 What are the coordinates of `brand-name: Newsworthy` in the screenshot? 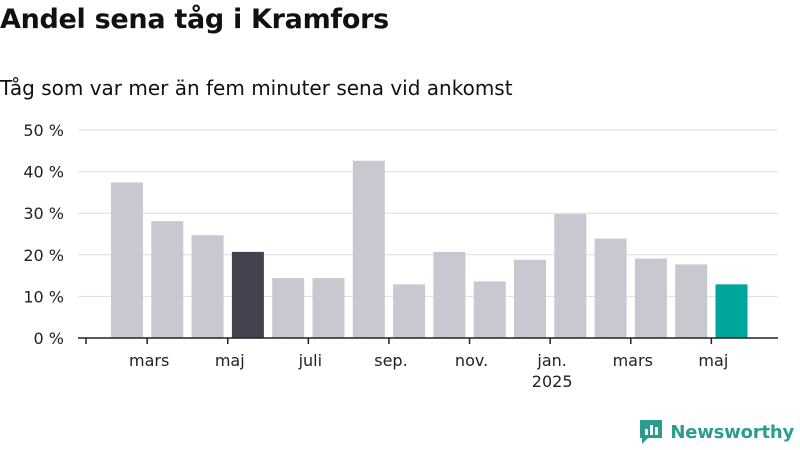 It's located at (732, 432).